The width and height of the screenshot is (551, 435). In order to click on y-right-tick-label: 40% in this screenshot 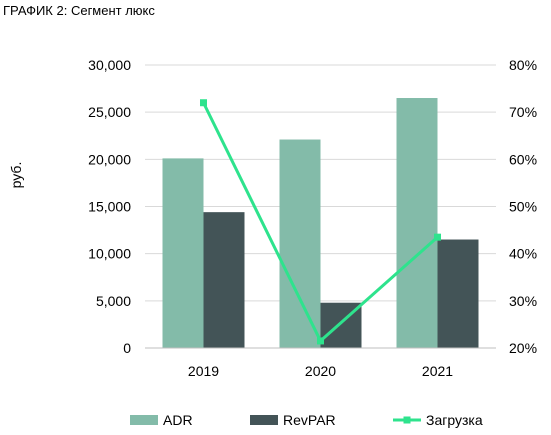, I will do `click(523, 254)`.